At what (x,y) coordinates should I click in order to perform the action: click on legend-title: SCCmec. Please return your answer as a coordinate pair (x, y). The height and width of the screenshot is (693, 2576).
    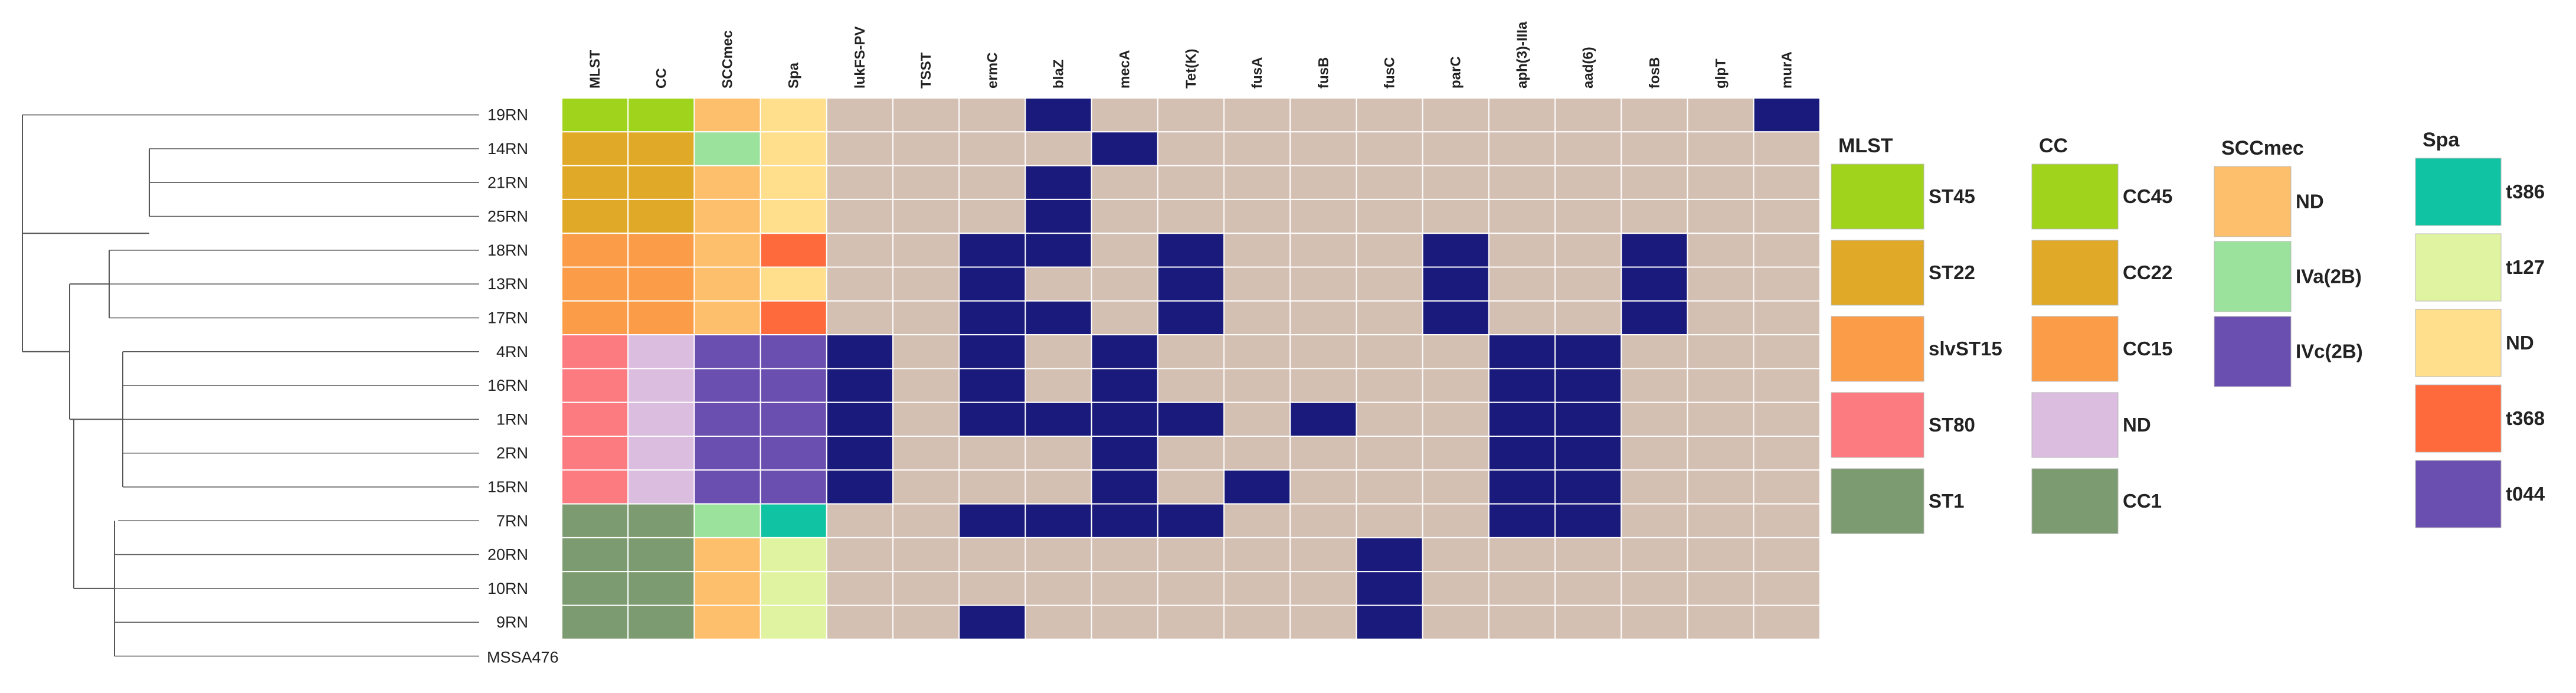
    Looking at the image, I should click on (2263, 148).